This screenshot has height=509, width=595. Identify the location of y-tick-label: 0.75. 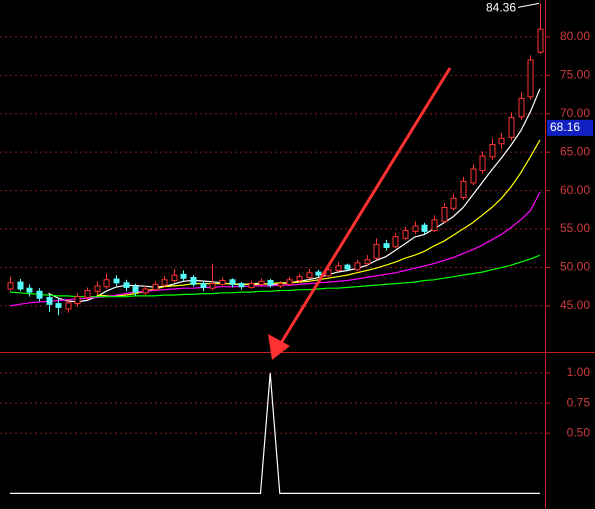
(579, 402).